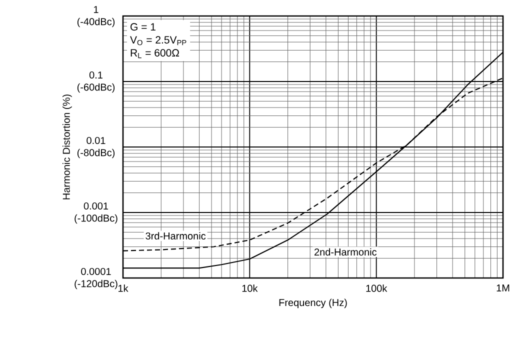  I want to click on y2-tick-label: (-120dBc), so click(96, 285).